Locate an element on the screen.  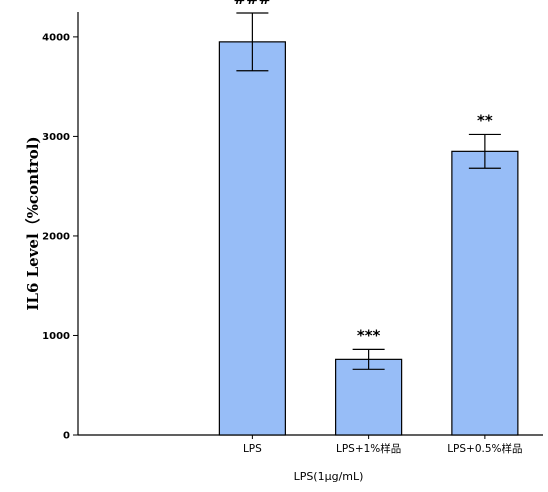
category-label: LPS+0.5%样品 is located at coordinates (484, 448).